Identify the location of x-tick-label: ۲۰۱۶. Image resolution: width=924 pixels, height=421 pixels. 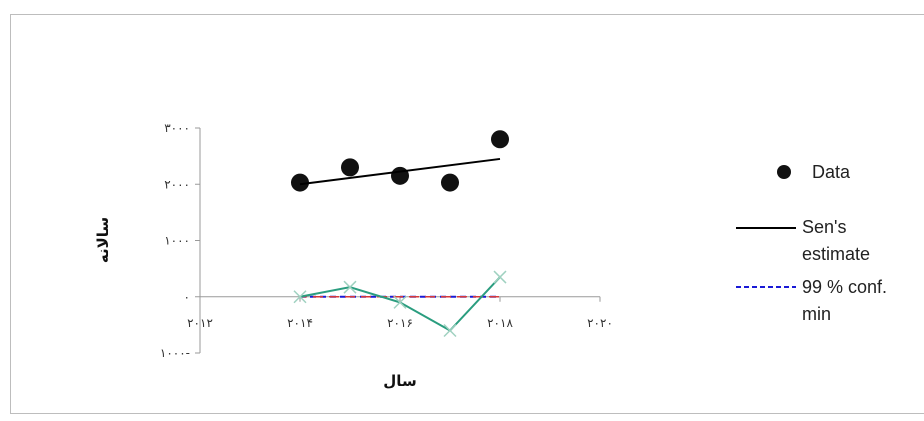
(400, 323).